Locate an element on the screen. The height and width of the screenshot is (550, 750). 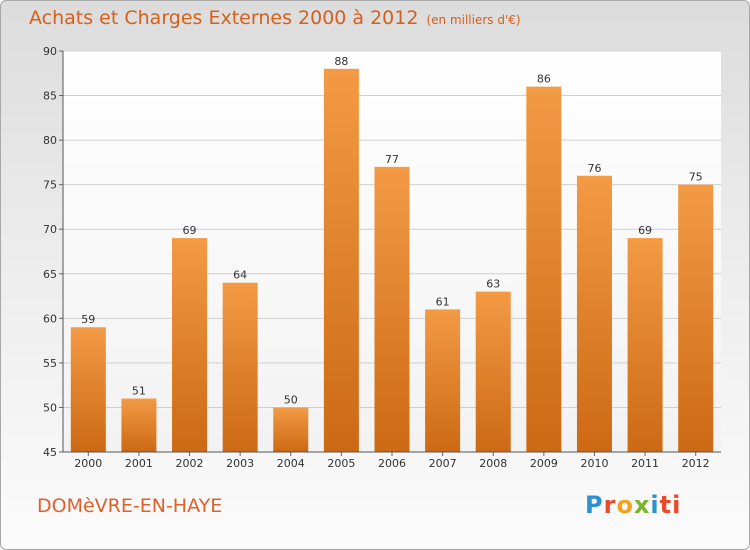
bar-value-label: 76 is located at coordinates (594, 168).